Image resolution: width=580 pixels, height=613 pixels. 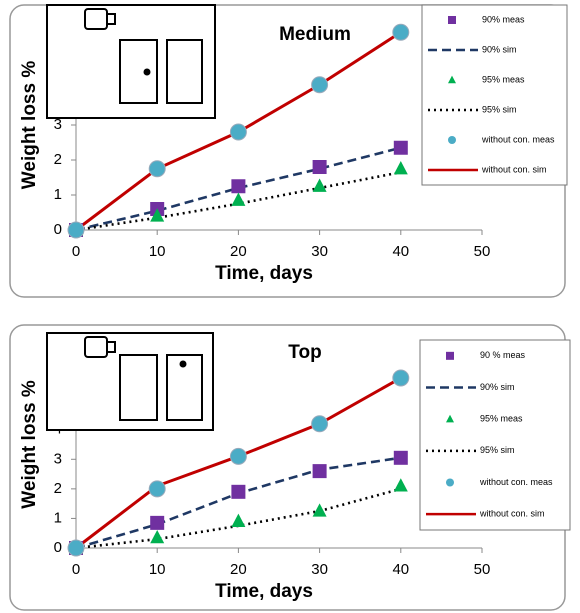 I want to click on legend-label: 90% meas, so click(x=503, y=19).